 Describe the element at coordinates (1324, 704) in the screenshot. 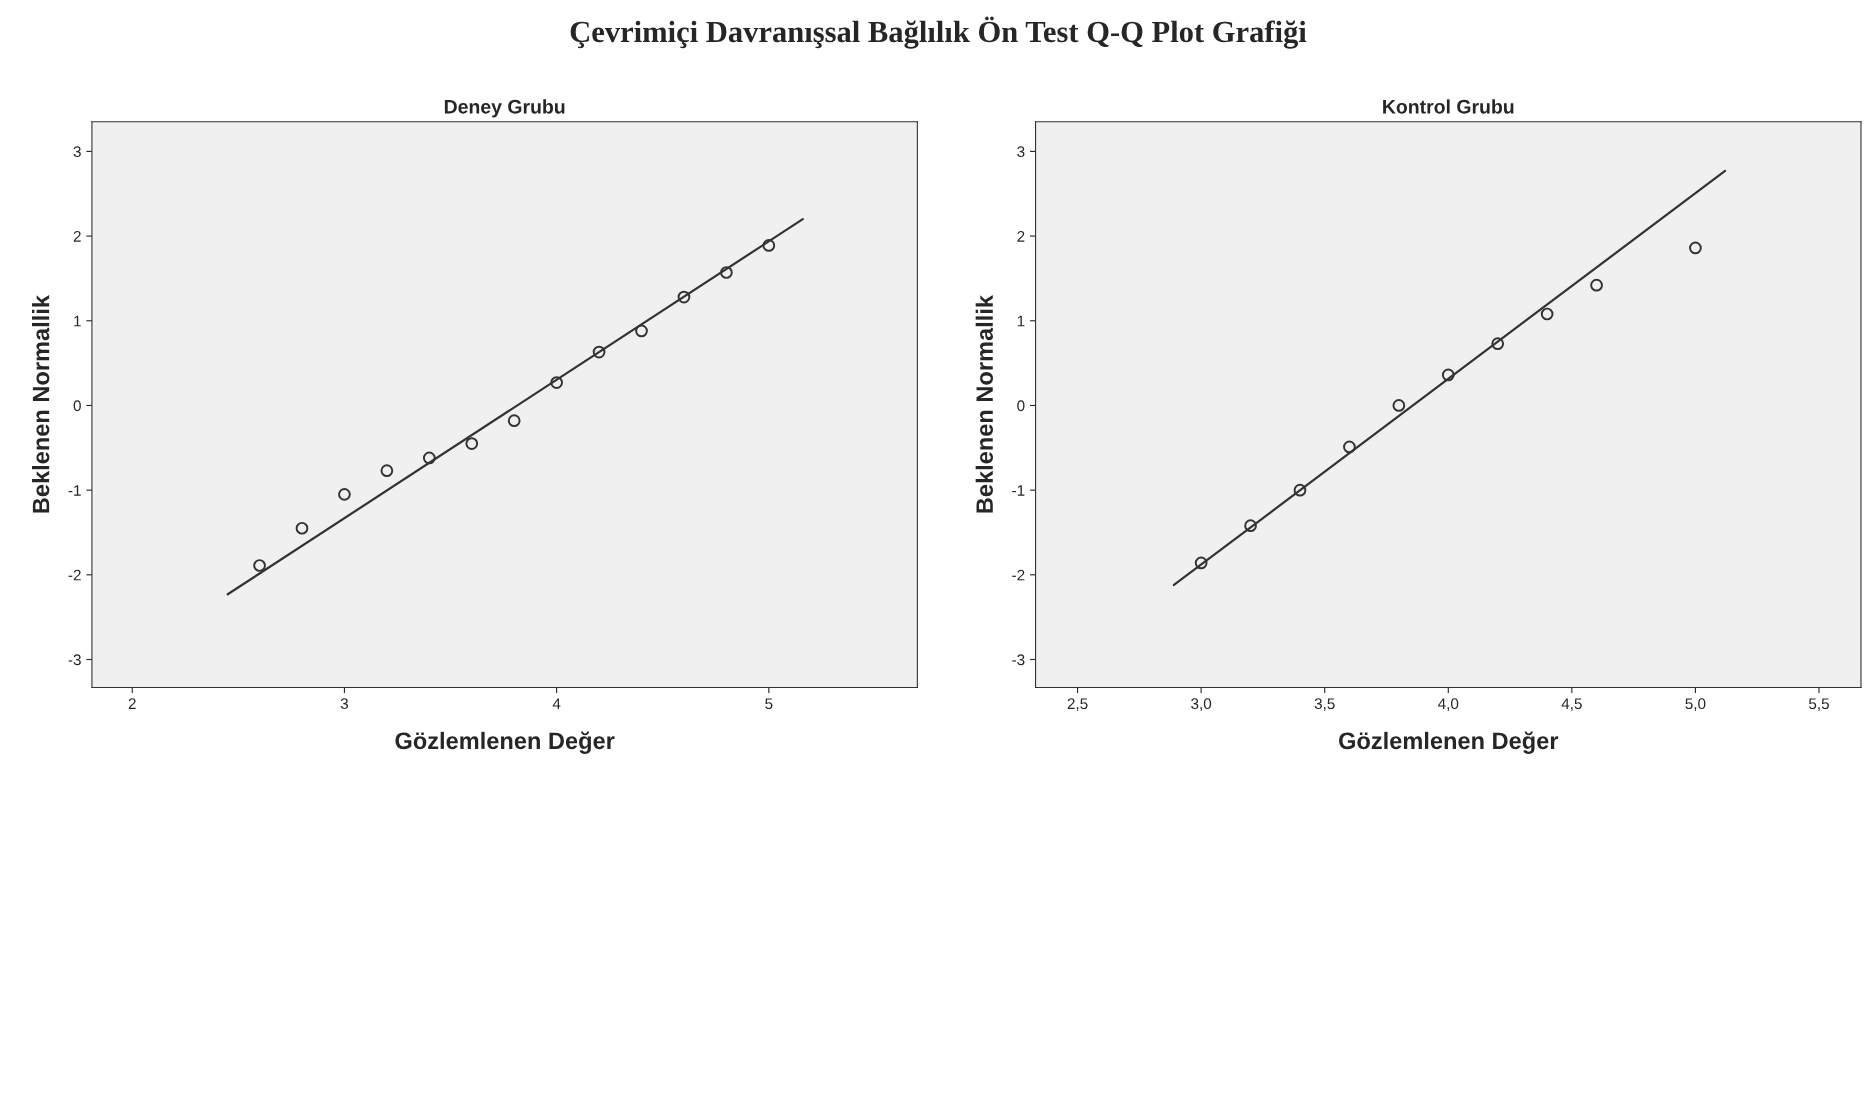

I see `x-tick-label: 3,5` at that location.